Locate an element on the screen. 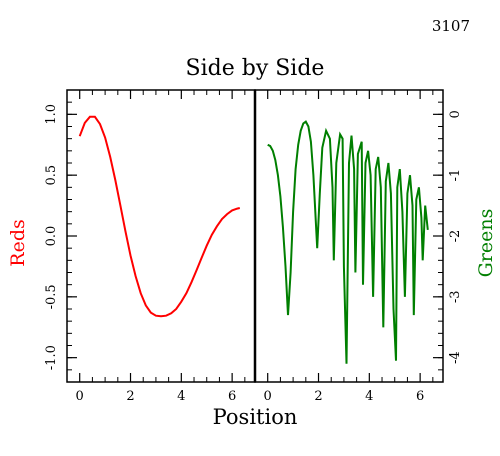  left-series-line is located at coordinates (159, 216).